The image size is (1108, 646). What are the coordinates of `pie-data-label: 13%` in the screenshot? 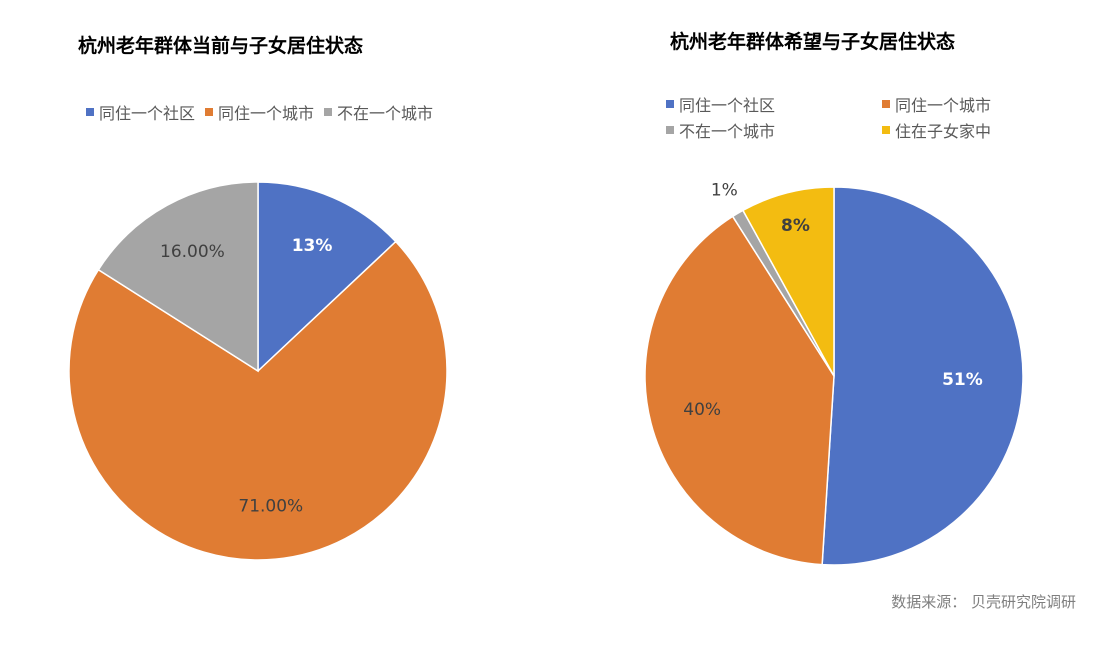 It's located at (312, 246).